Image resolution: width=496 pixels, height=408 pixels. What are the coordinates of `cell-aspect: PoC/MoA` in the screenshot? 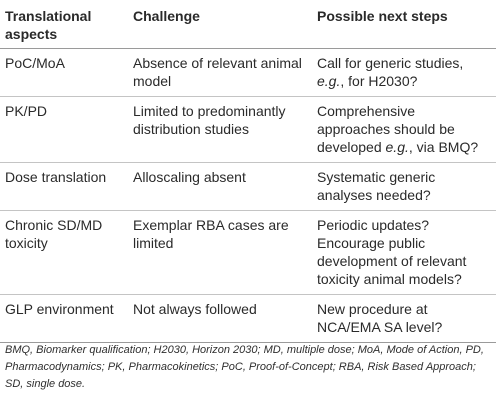 It's located at (35, 63).